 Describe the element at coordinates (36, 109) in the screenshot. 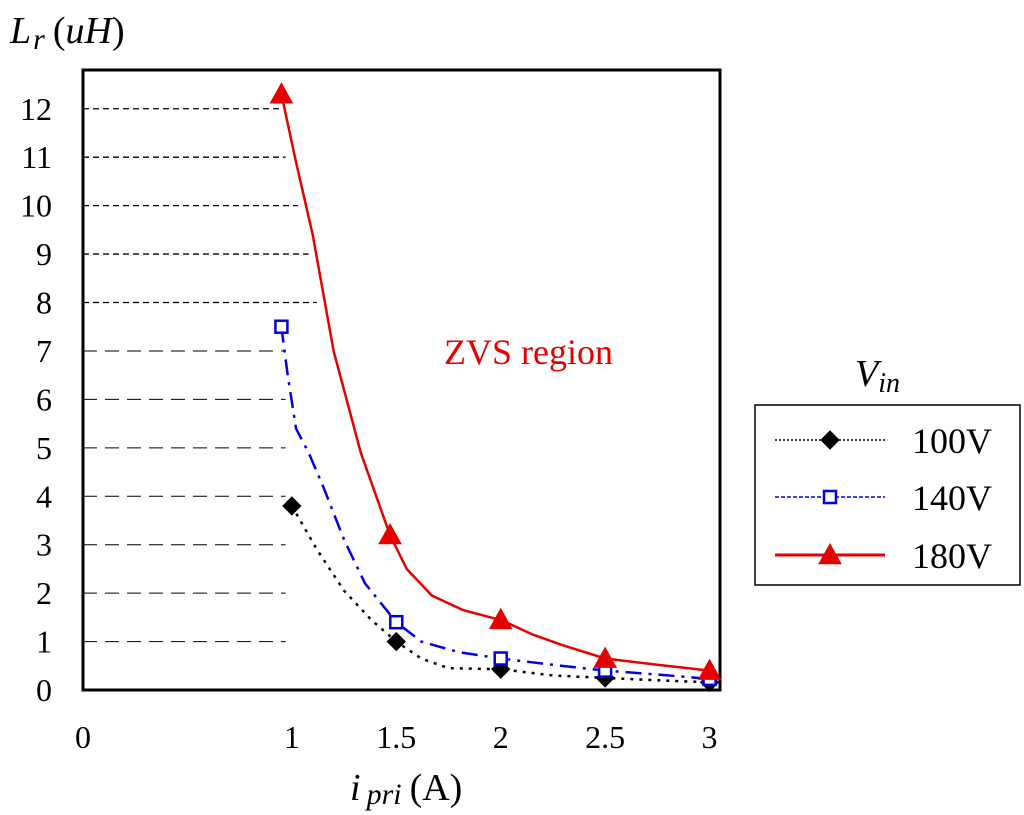

I see `y-tick-label-12: 12` at that location.